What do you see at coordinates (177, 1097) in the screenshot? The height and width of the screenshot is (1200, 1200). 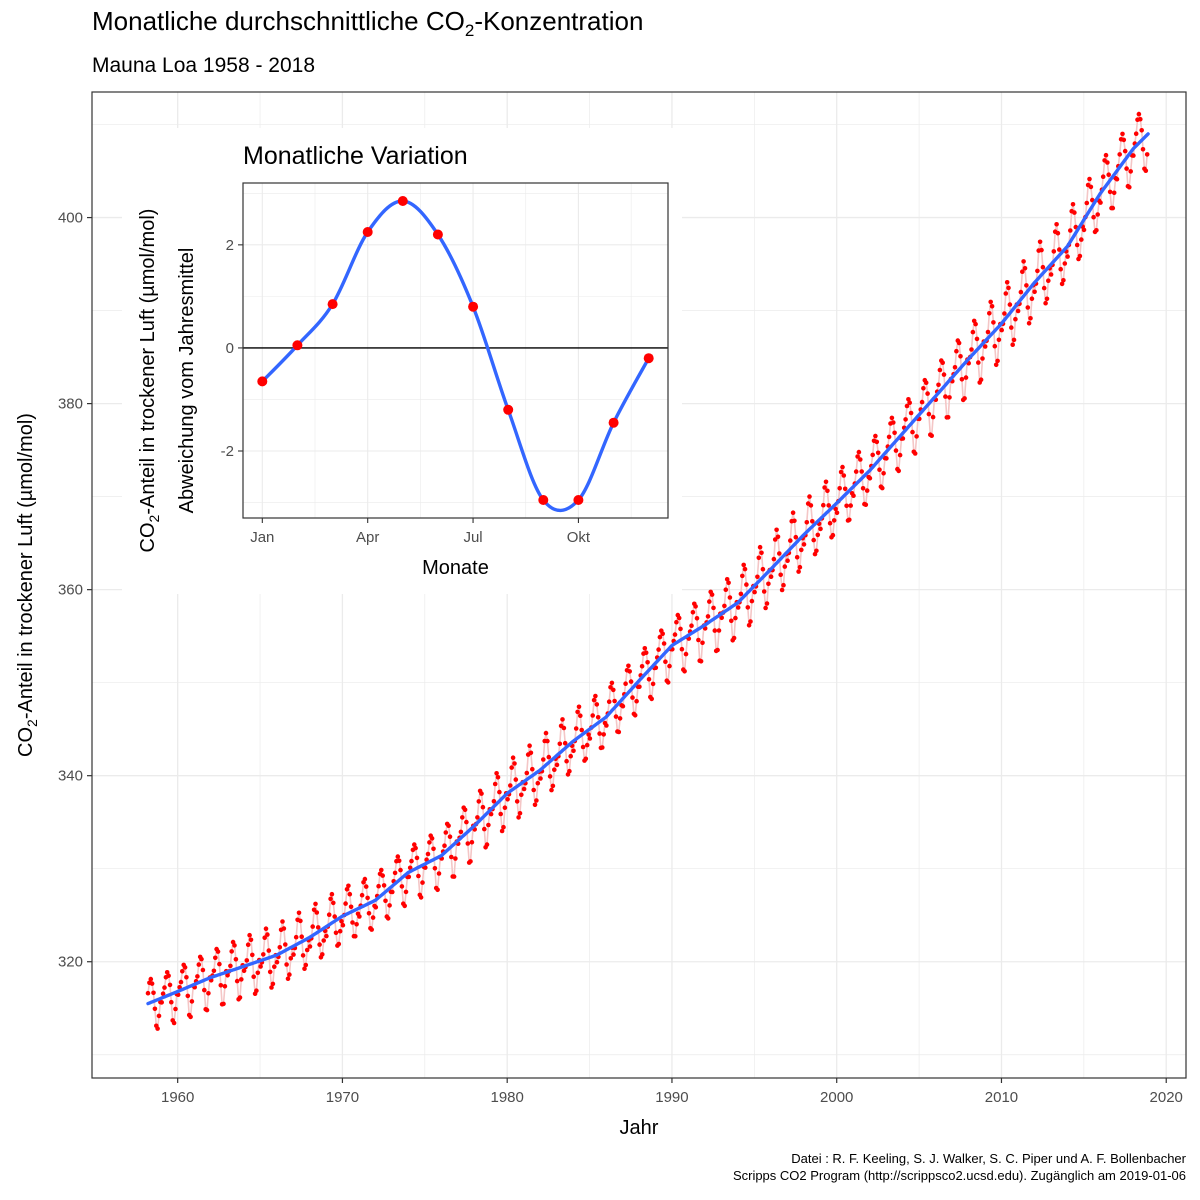 I see `x-tick-label: 1960` at bounding box center [177, 1097].